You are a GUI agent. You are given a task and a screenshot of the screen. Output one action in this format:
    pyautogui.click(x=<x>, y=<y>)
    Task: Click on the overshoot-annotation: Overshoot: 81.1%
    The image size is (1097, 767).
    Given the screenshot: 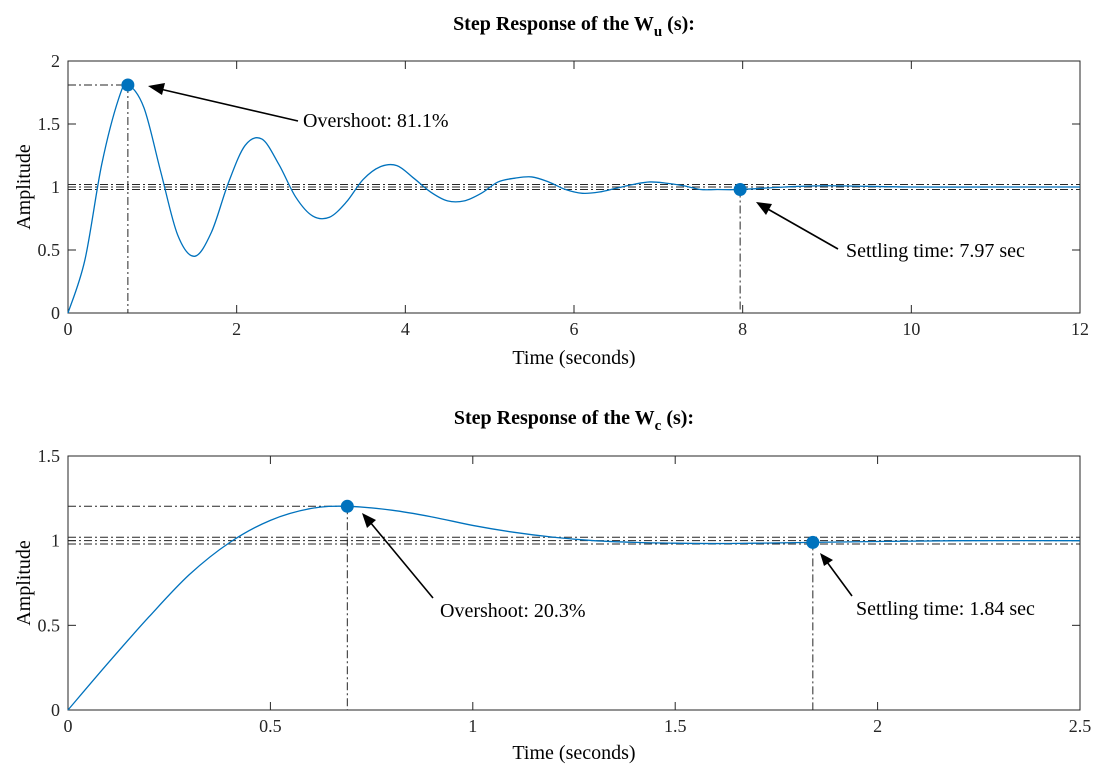 What is the action you would take?
    pyautogui.click(x=376, y=121)
    